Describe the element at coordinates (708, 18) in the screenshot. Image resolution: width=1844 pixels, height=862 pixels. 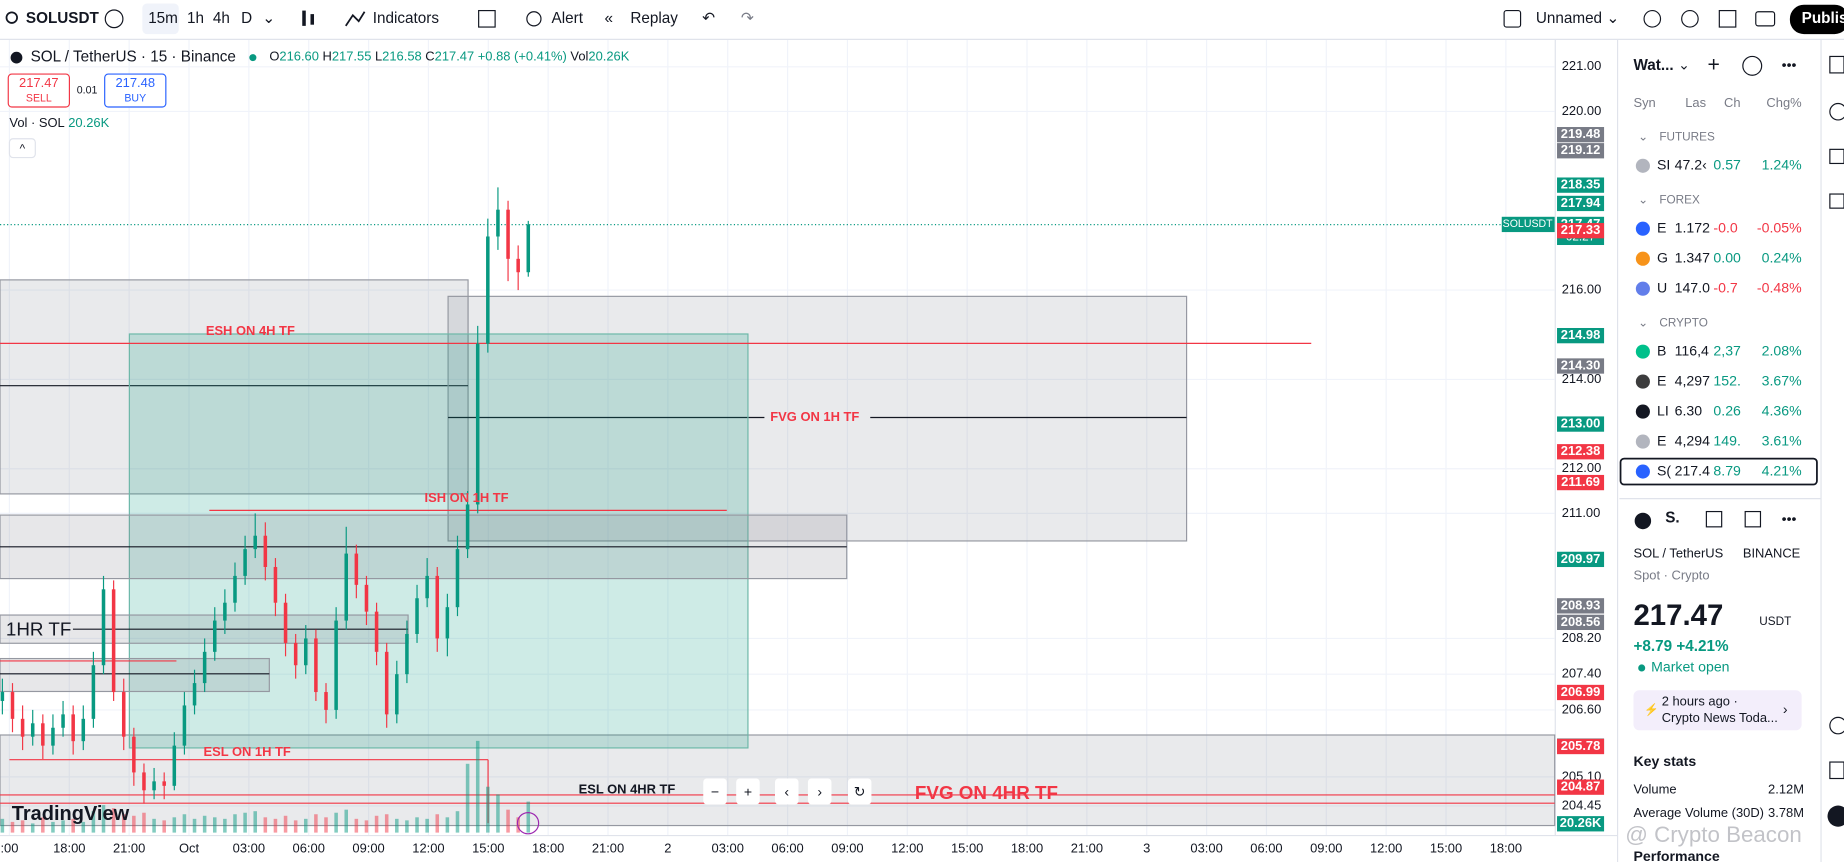
I see `undo: ↶` at that location.